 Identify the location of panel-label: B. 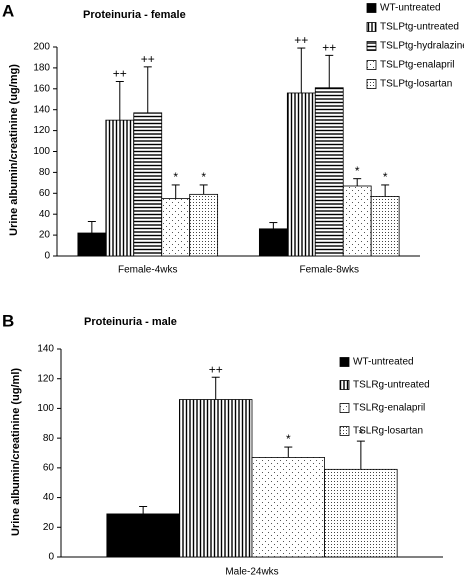
(8, 320).